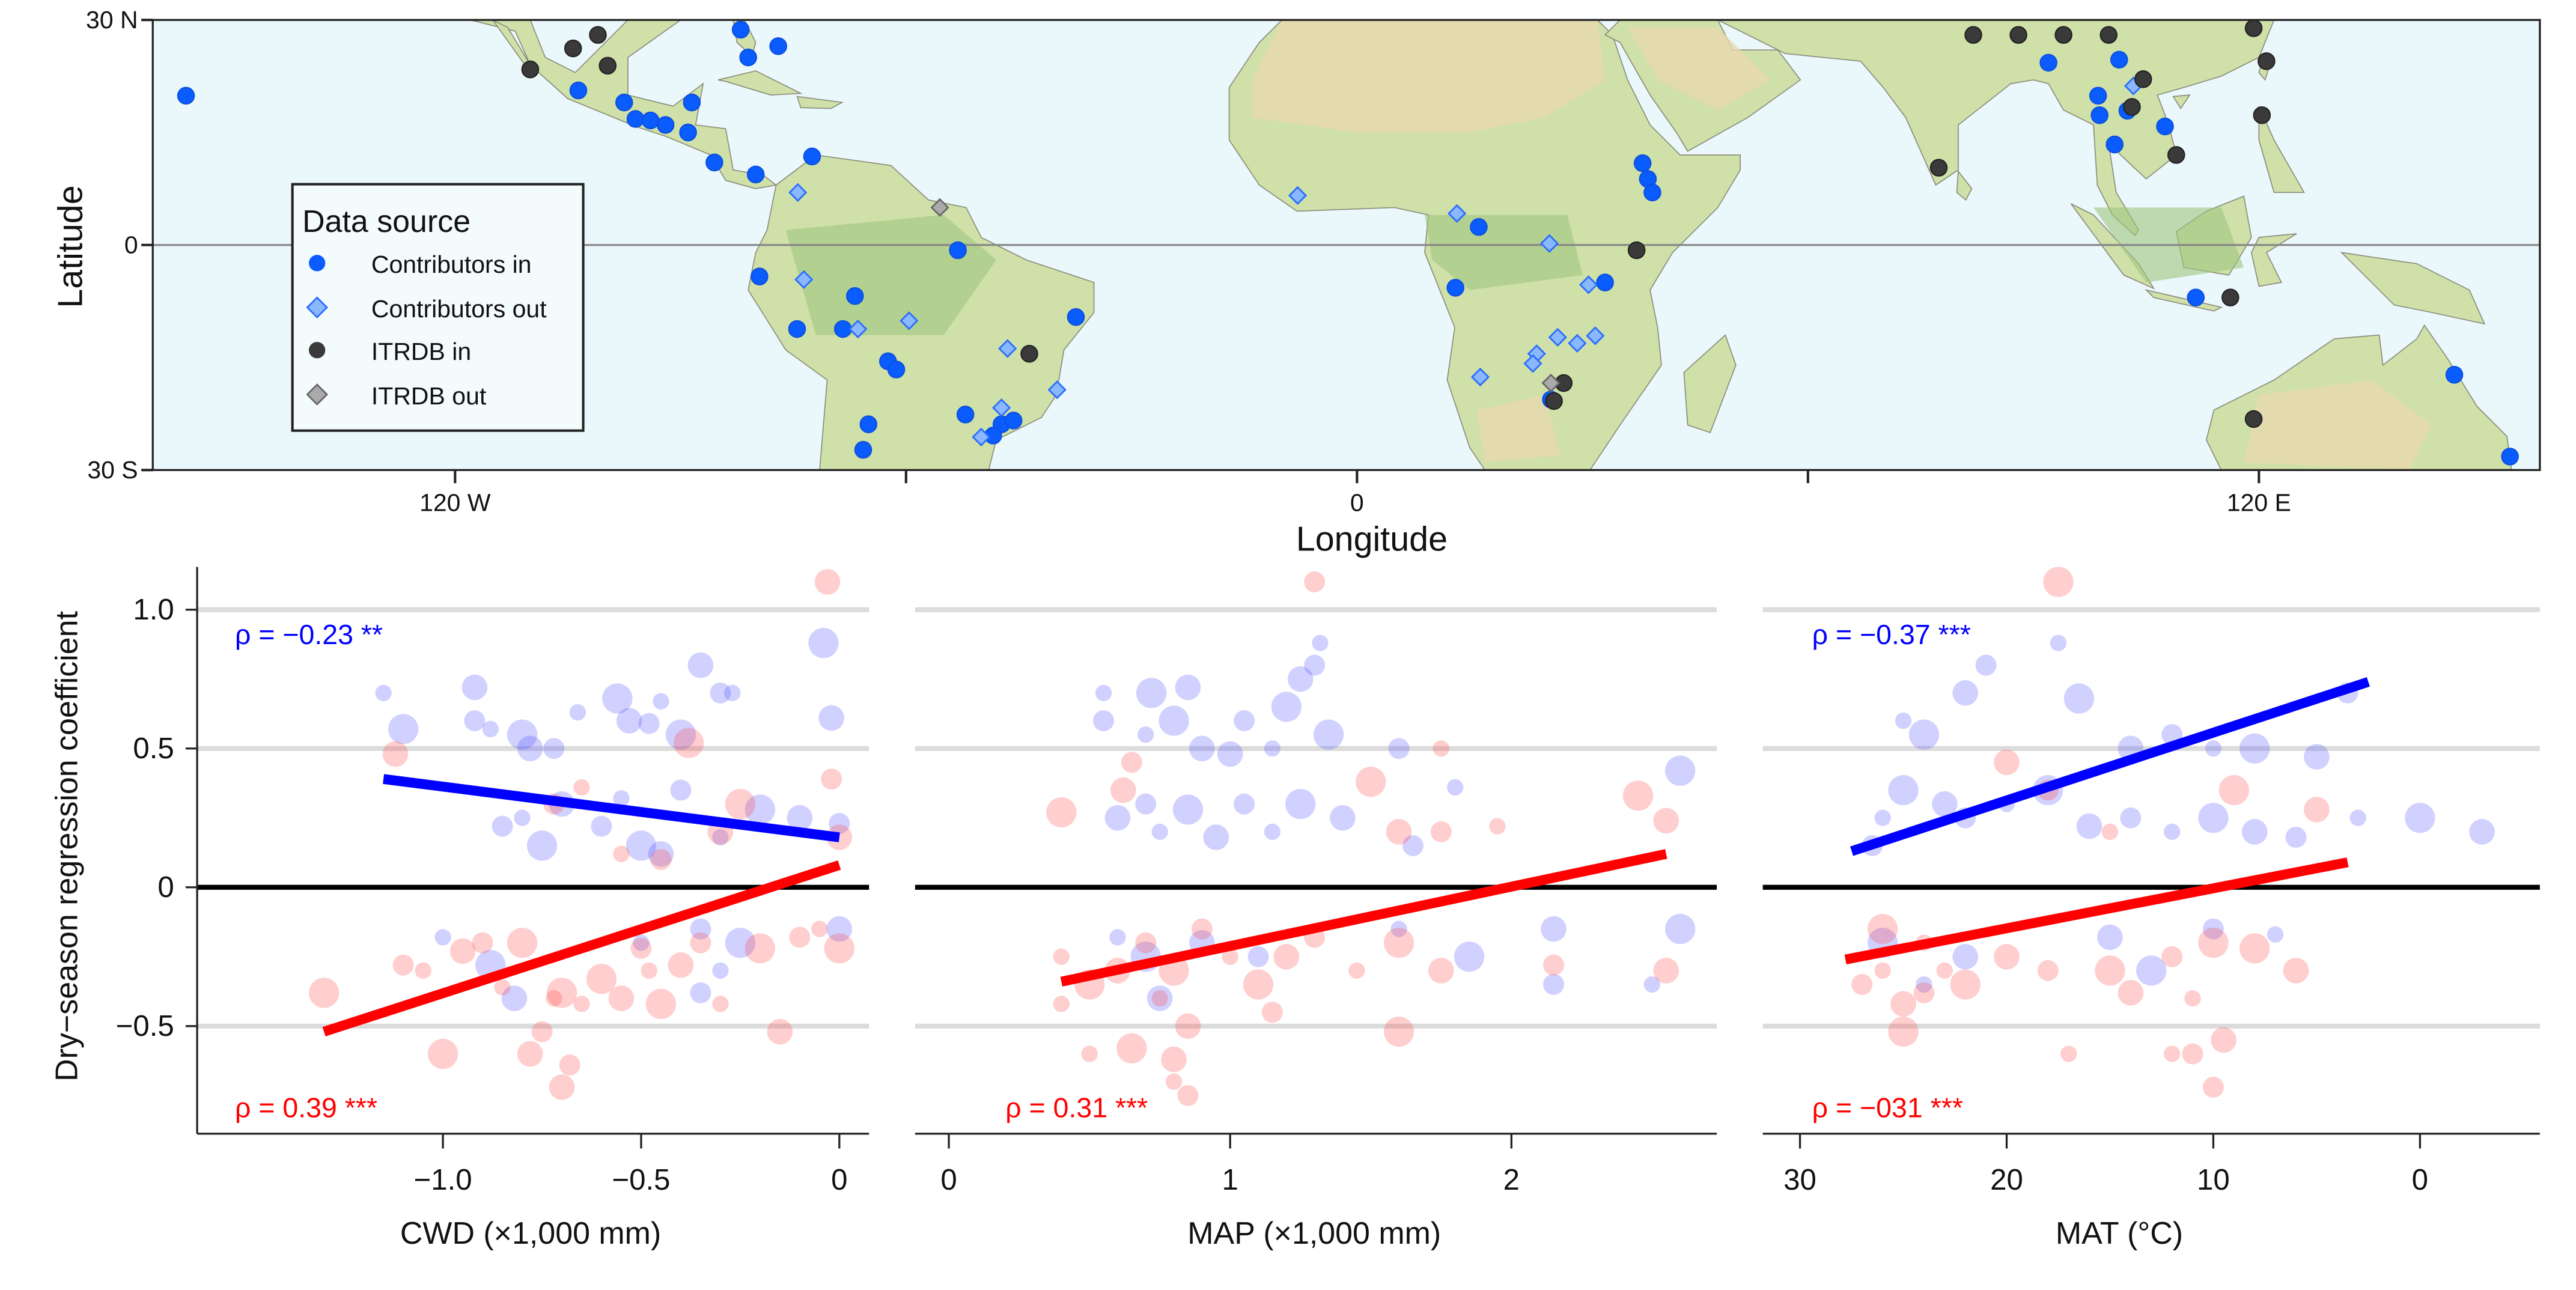 The height and width of the screenshot is (1290, 2576). I want to click on blue-regression-line, so click(611, 808).